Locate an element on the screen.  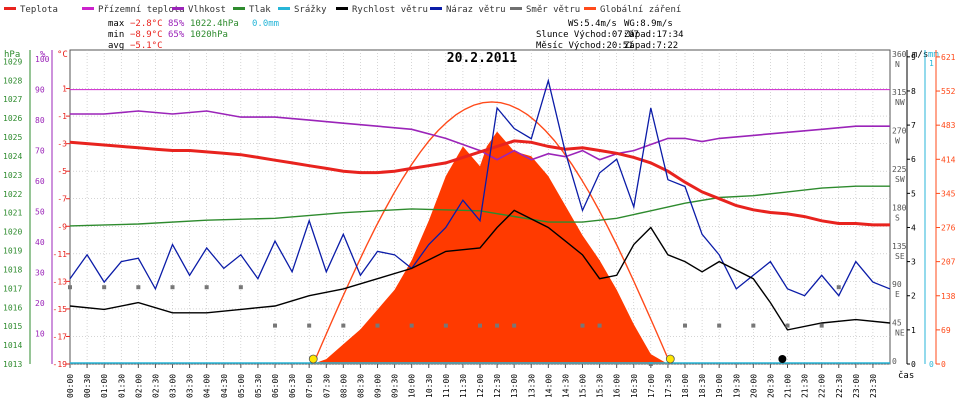
info-moon-set: Západ:7:22 is located at coordinates (651, 46).